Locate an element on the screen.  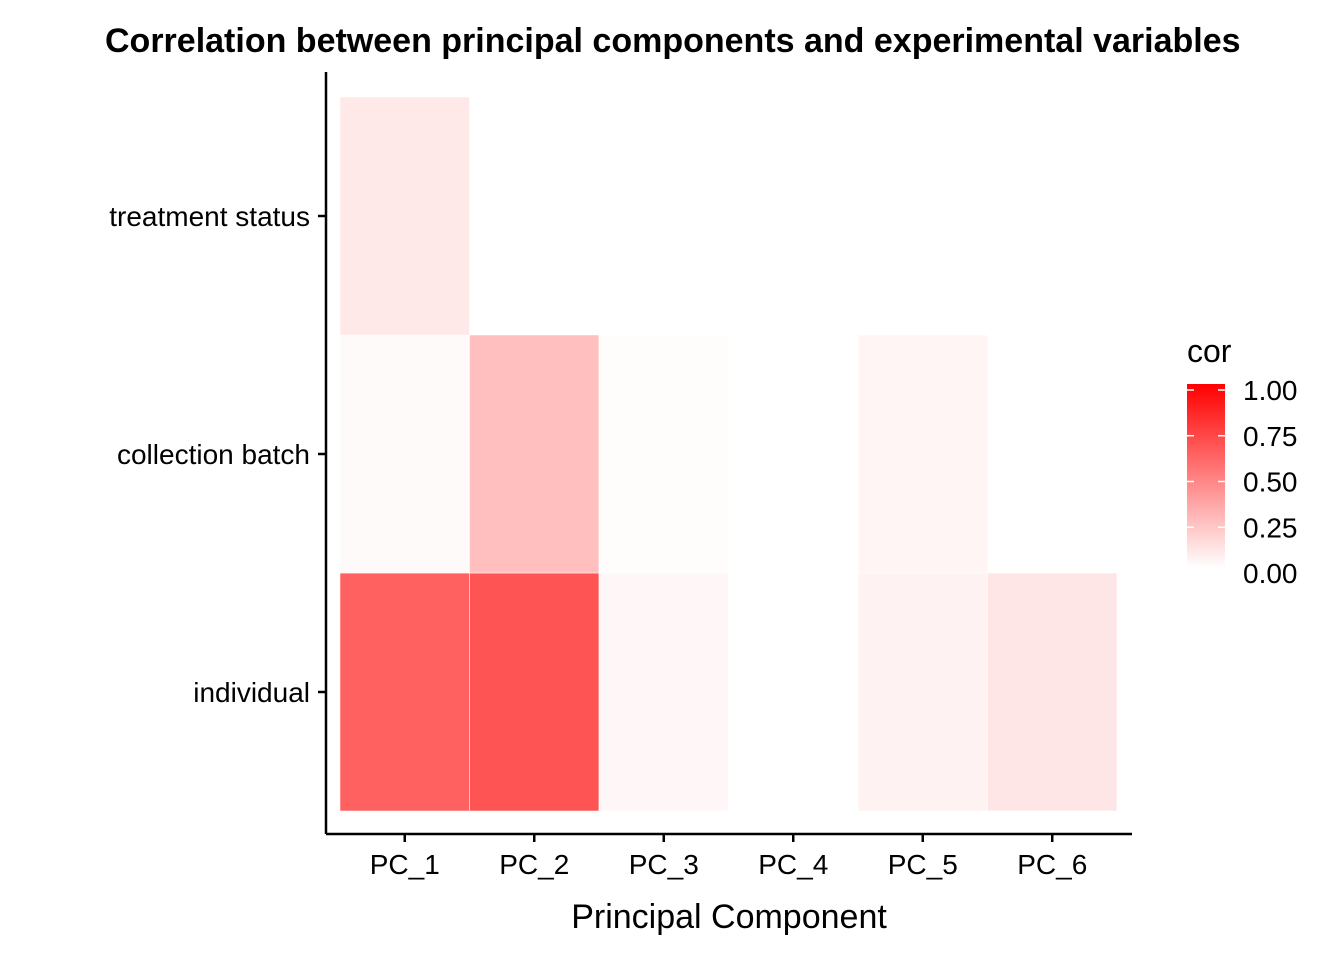
y-tick-label: treatment status is located at coordinates (209, 216).